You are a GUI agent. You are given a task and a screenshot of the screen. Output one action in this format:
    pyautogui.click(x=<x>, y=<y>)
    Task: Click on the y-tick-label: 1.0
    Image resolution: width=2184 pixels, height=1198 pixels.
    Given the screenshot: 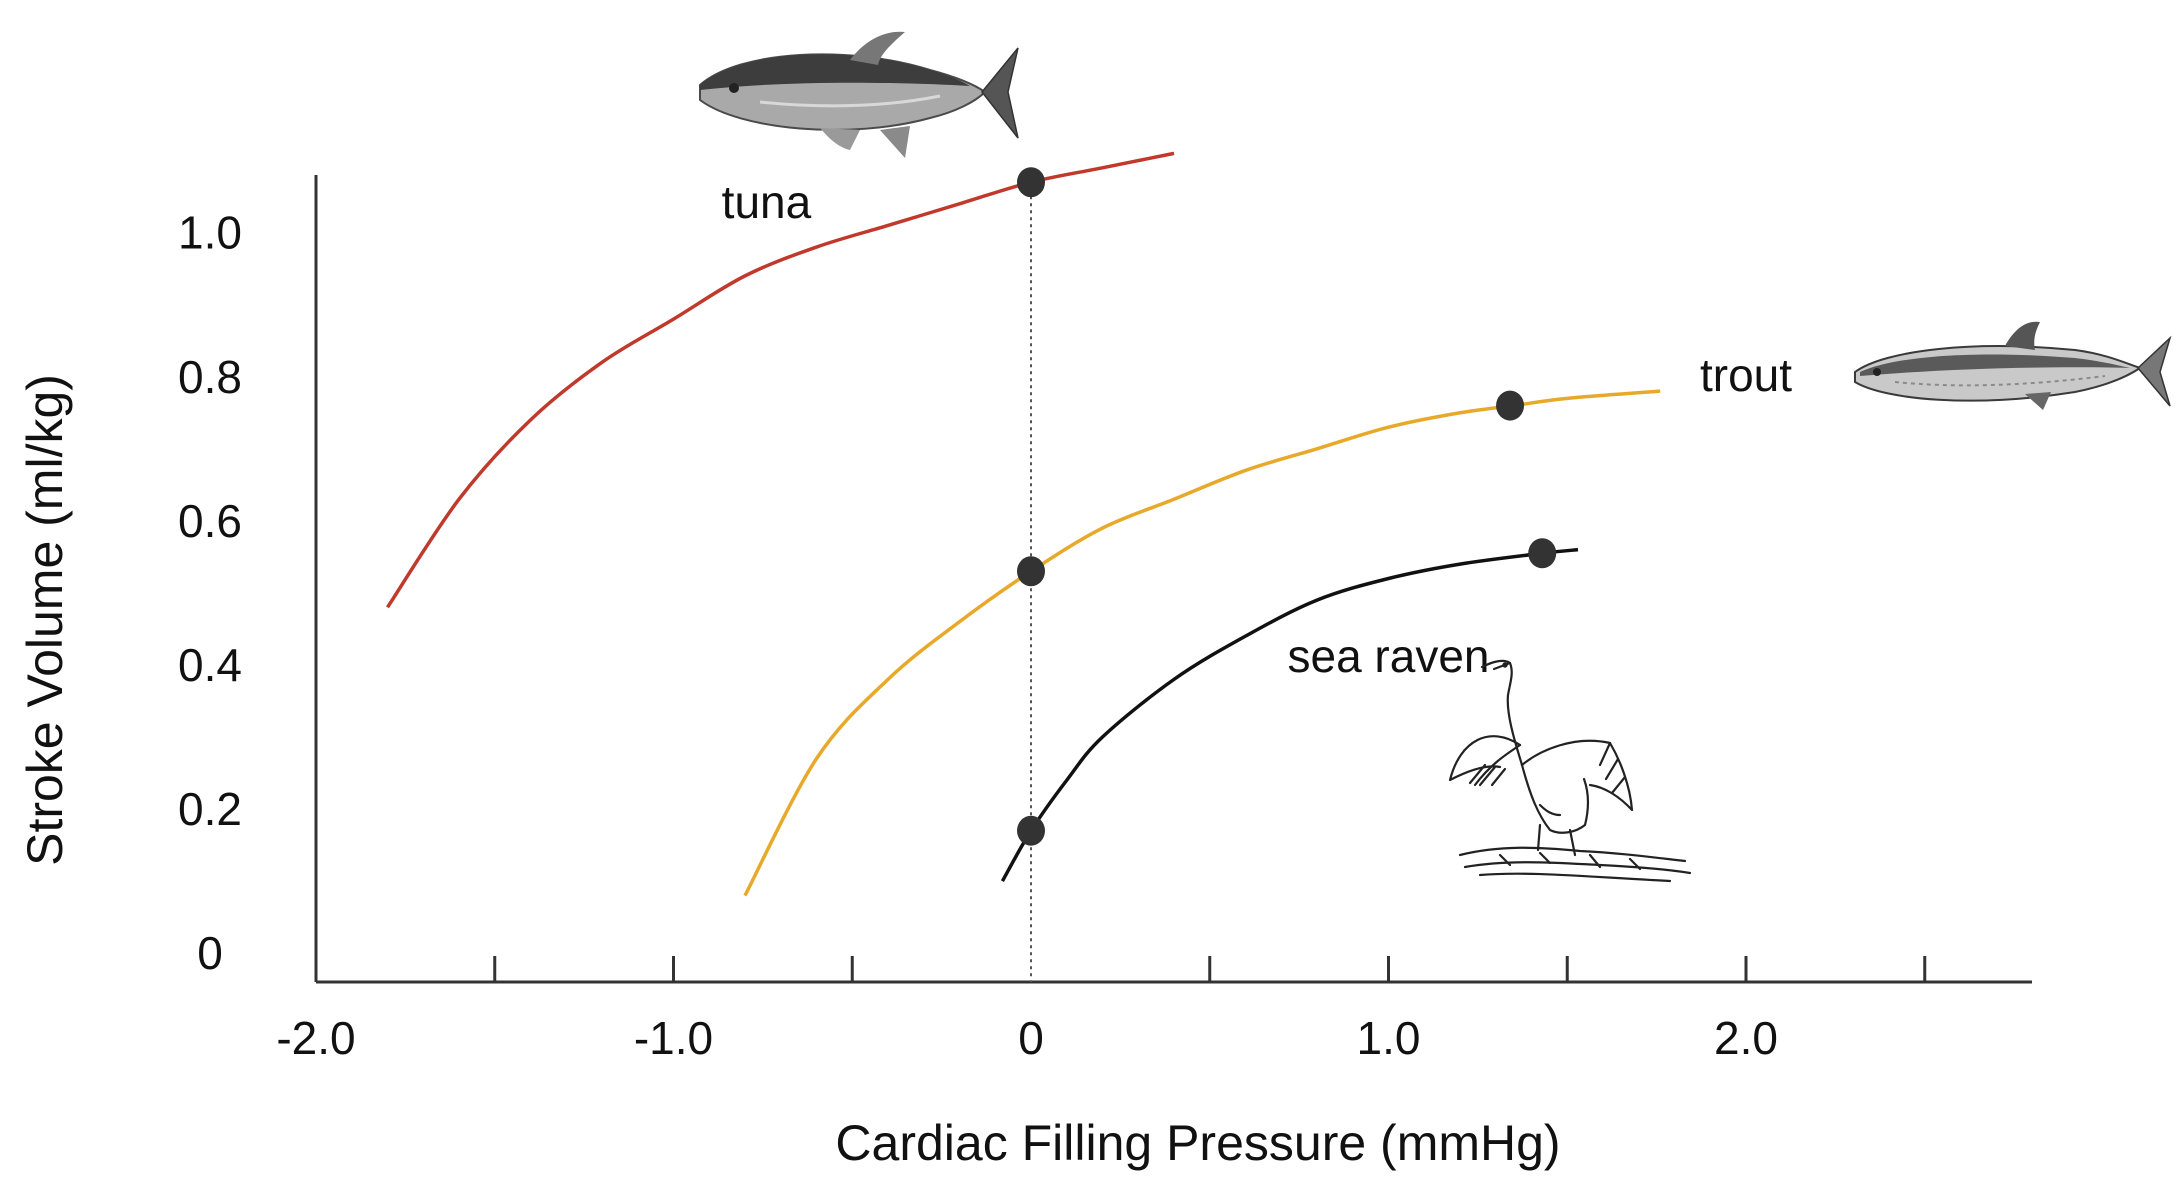 What is the action you would take?
    pyautogui.click(x=210, y=233)
    